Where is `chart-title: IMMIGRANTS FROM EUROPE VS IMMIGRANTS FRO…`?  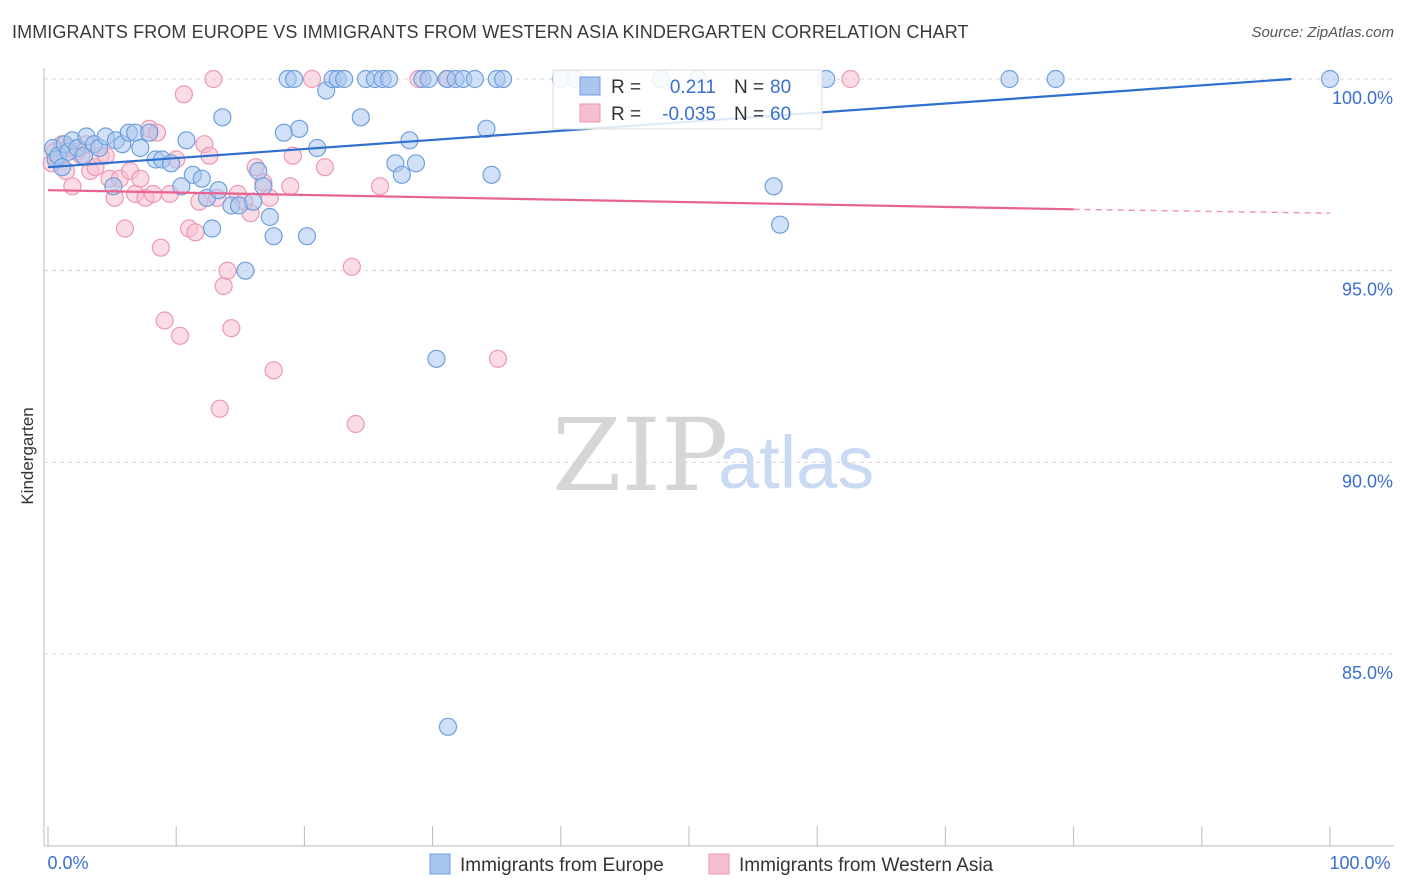 chart-title: IMMIGRANTS FROM EUROPE VS IMMIGRANTS FRO… is located at coordinates (490, 32).